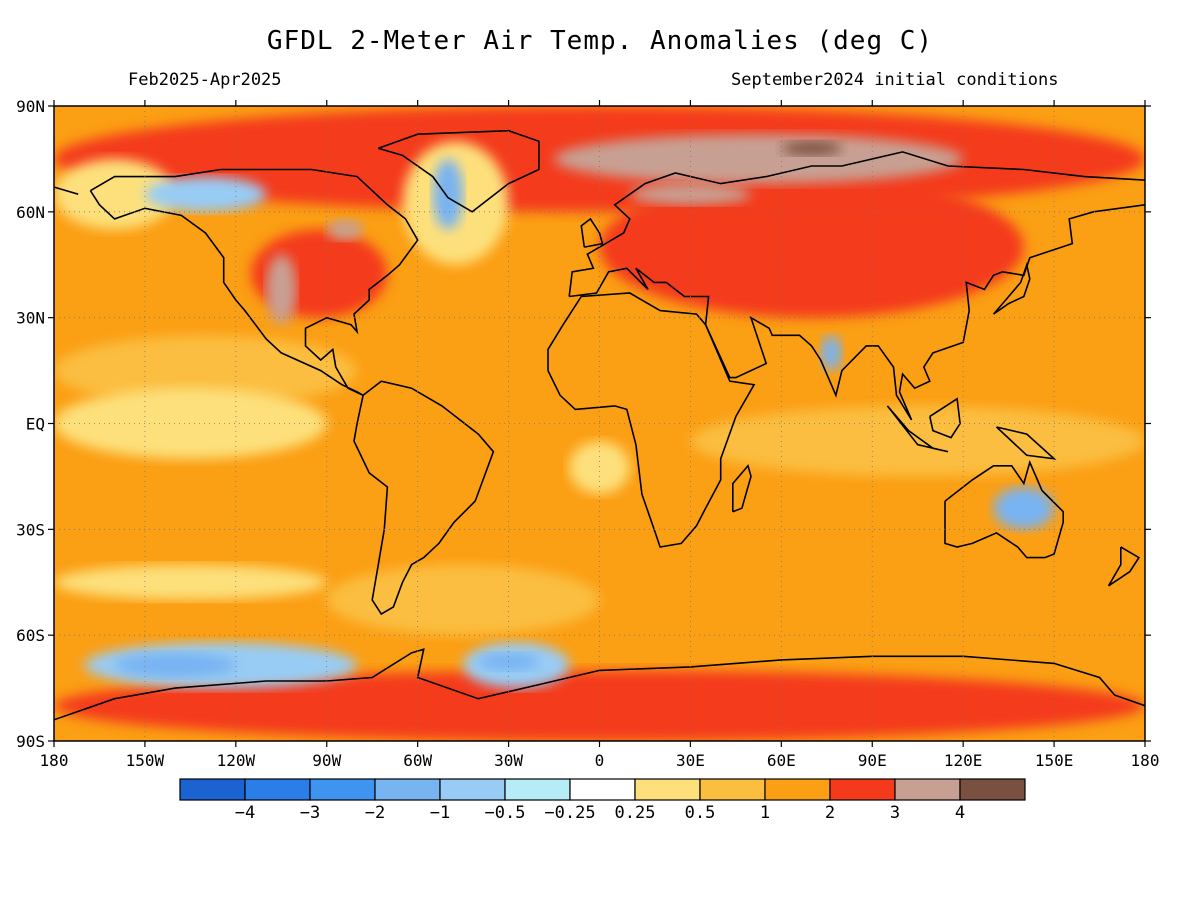 The width and height of the screenshot is (1200, 900). Describe the element at coordinates (245, 813) in the screenshot. I see `colorbar-label: −4` at that location.